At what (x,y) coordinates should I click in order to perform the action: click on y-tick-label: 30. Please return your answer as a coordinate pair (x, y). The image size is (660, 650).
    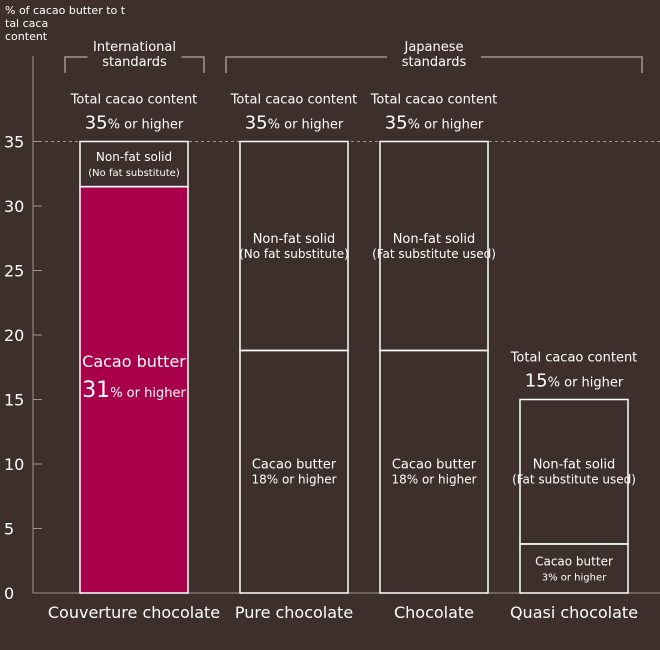
    Looking at the image, I should click on (14, 206).